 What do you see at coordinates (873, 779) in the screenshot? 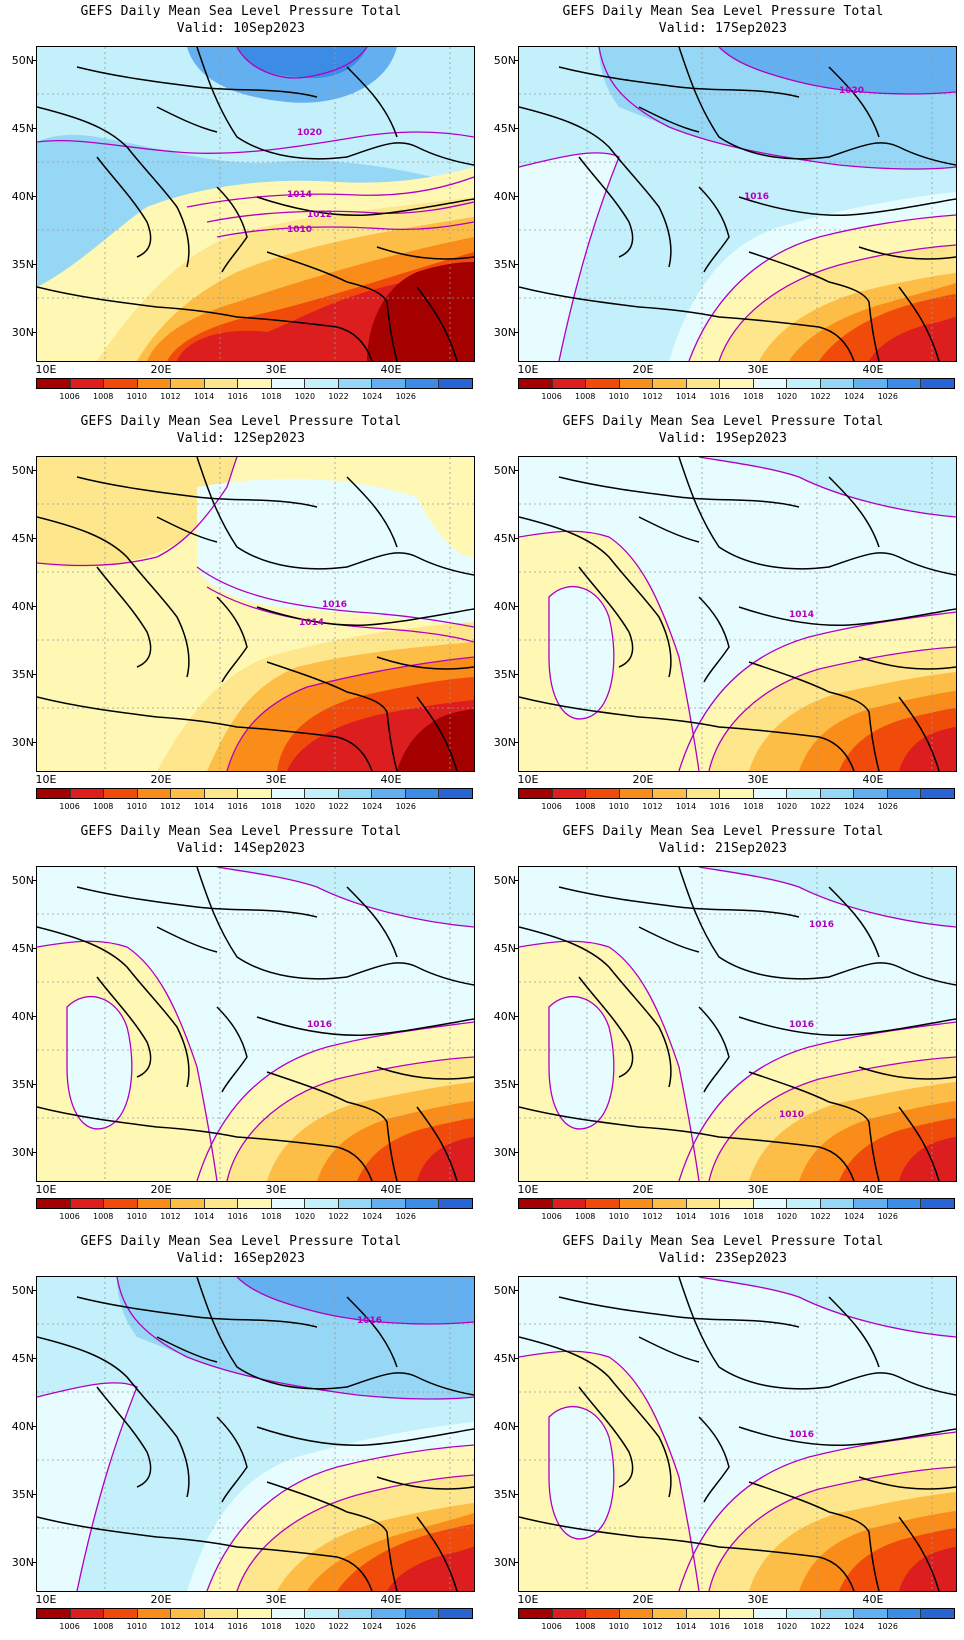
I see `lon-label: 40E` at bounding box center [873, 779].